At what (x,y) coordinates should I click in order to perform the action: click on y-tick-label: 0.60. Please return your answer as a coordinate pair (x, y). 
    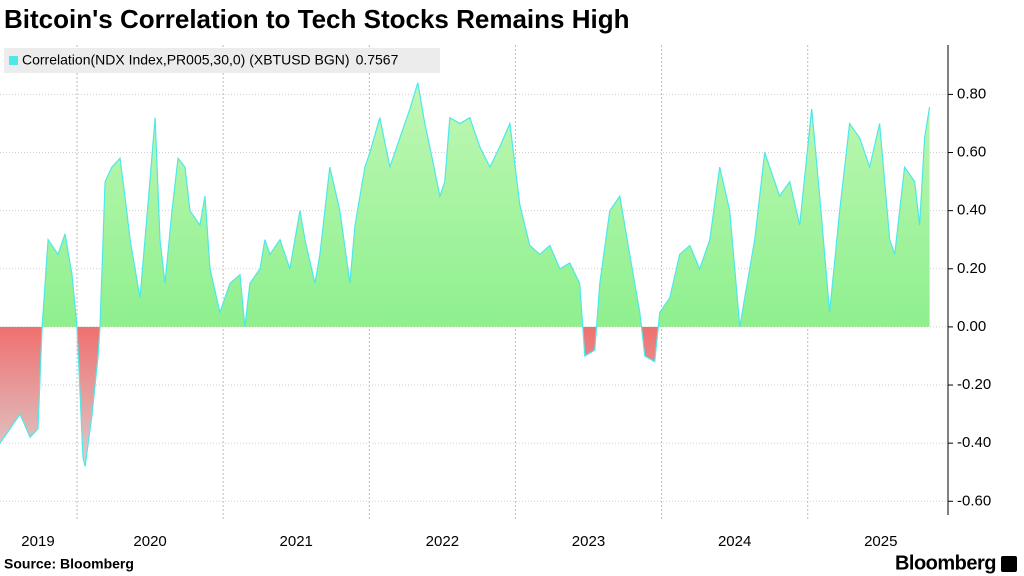
    Looking at the image, I should click on (971, 152).